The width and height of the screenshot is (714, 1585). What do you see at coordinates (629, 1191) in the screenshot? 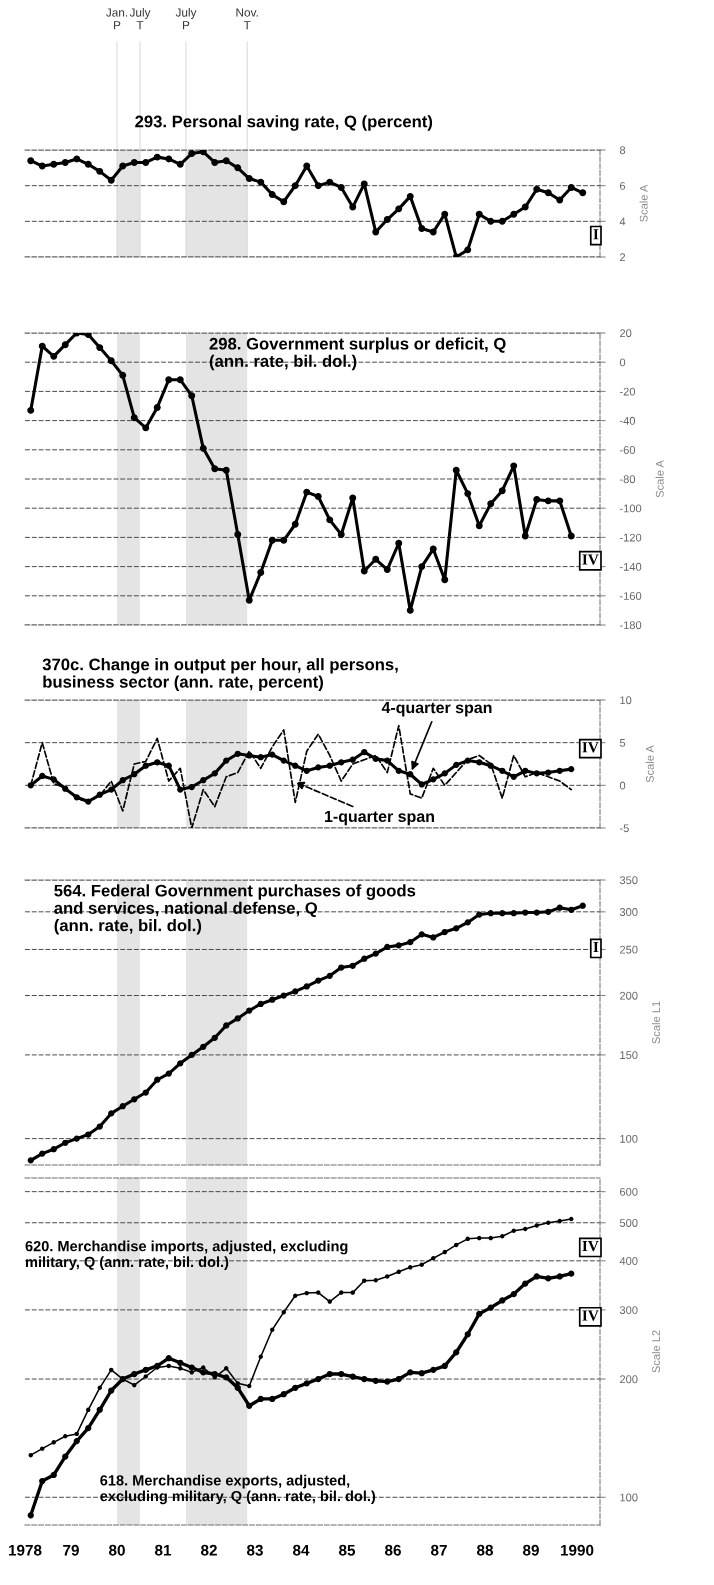
I see `y-tick-label: 600` at bounding box center [629, 1191].